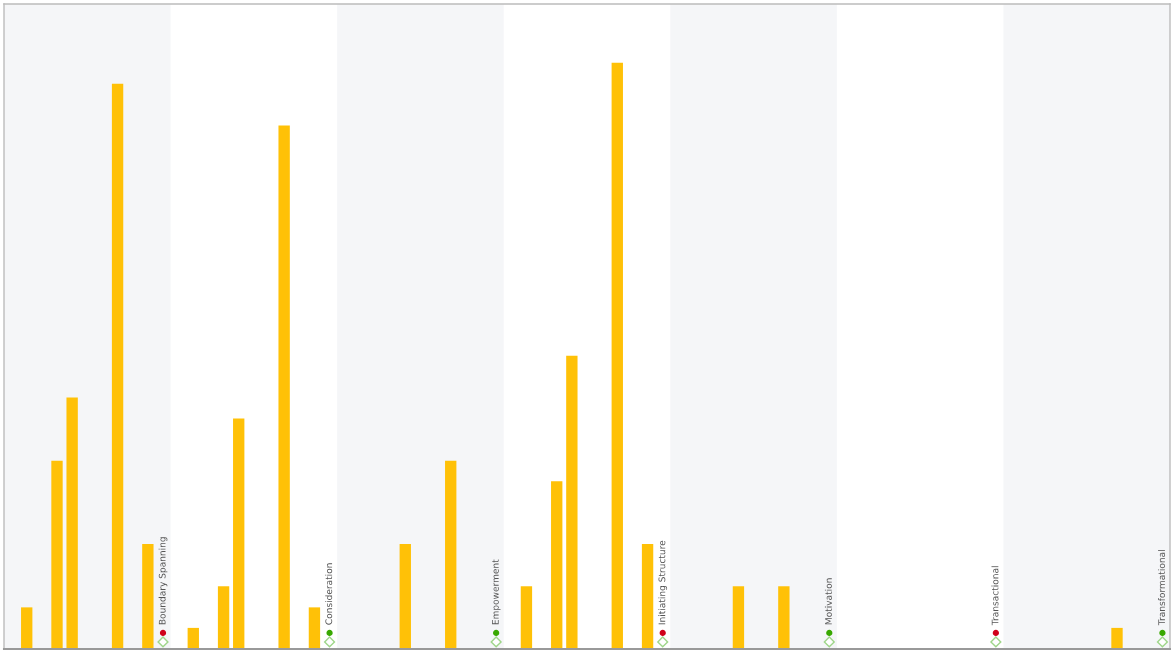 The height and width of the screenshot is (650, 1171). I want to click on x-tick-label: Empowerment, so click(496, 592).